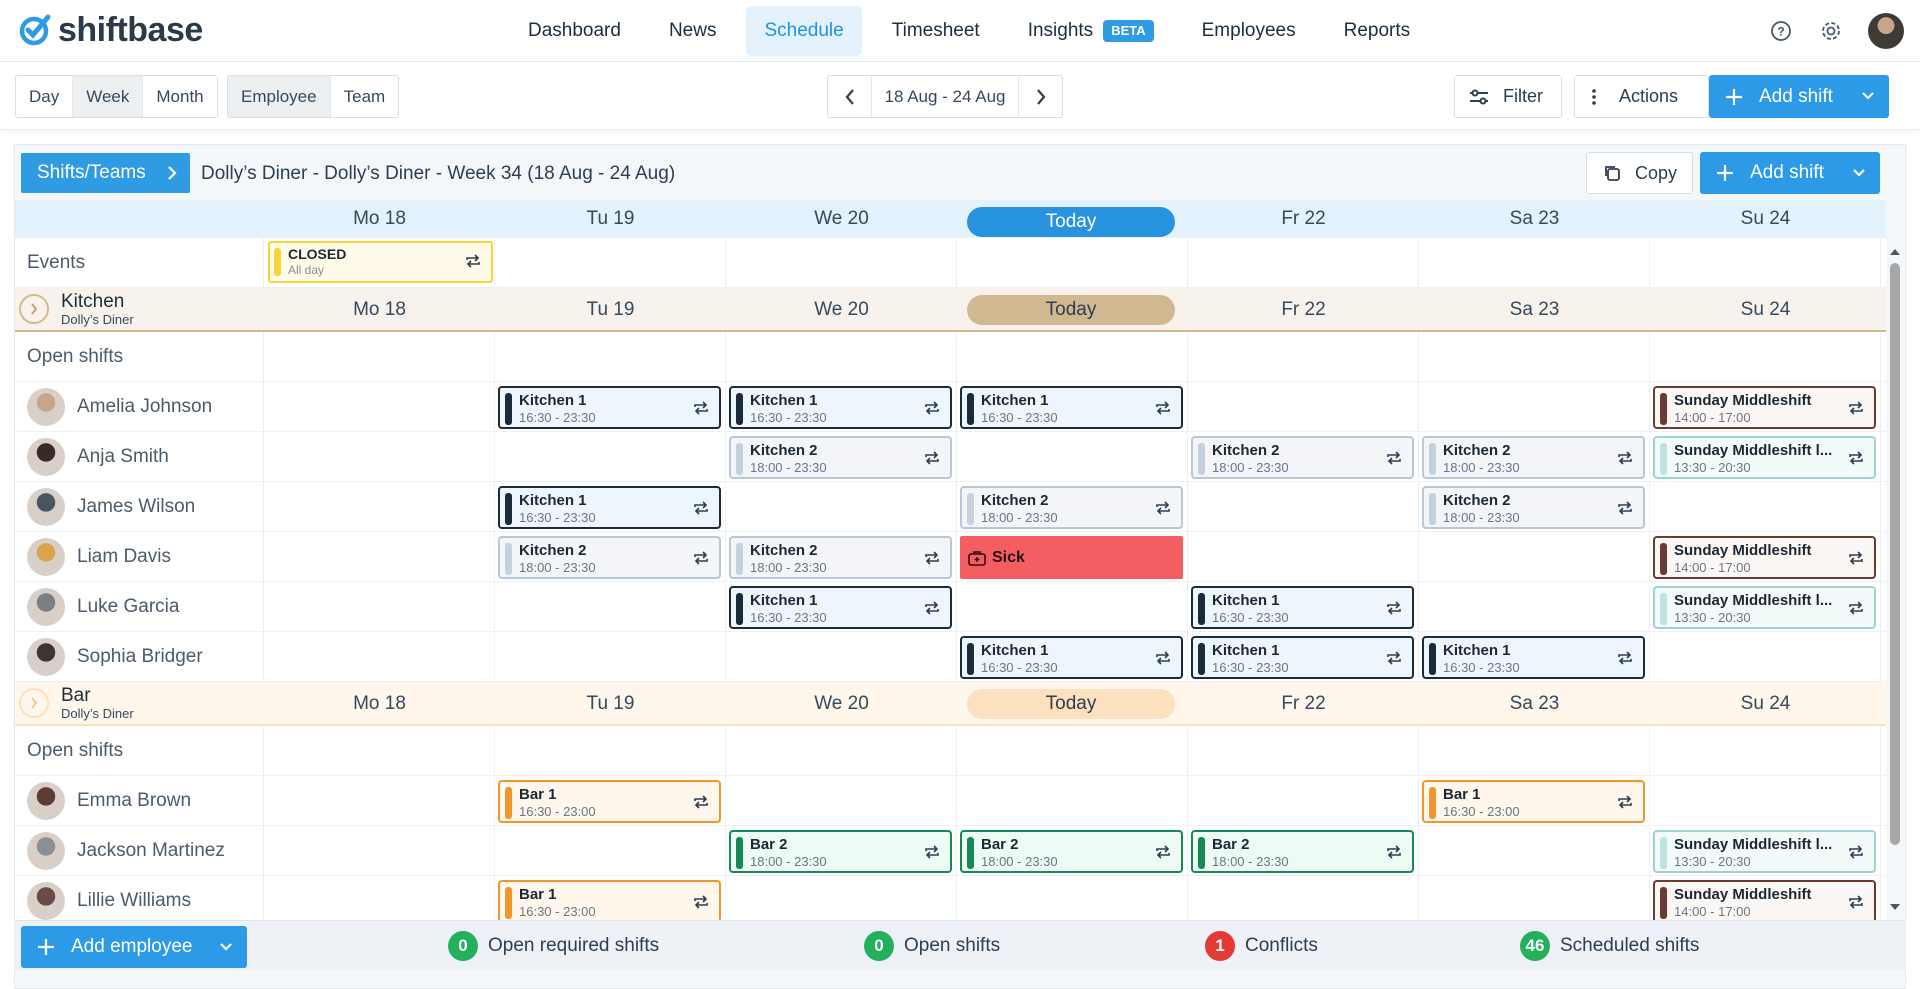 The height and width of the screenshot is (989, 1920). I want to click on copy-button: Copy, so click(1639, 173).